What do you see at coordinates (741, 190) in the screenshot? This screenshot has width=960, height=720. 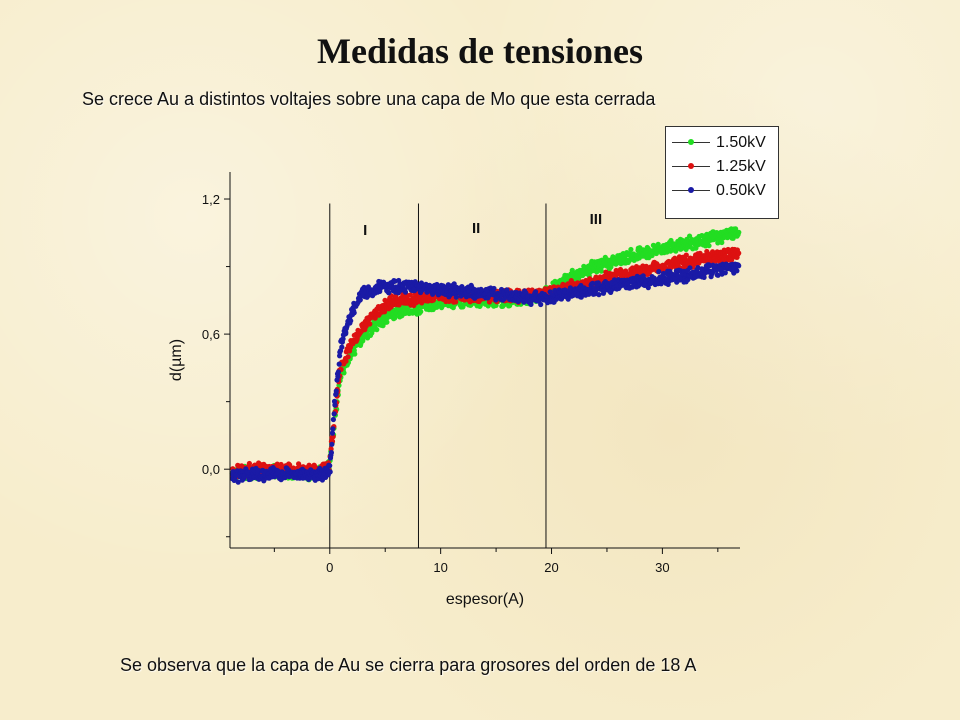 I see `legend-label: 0.50kV` at bounding box center [741, 190].